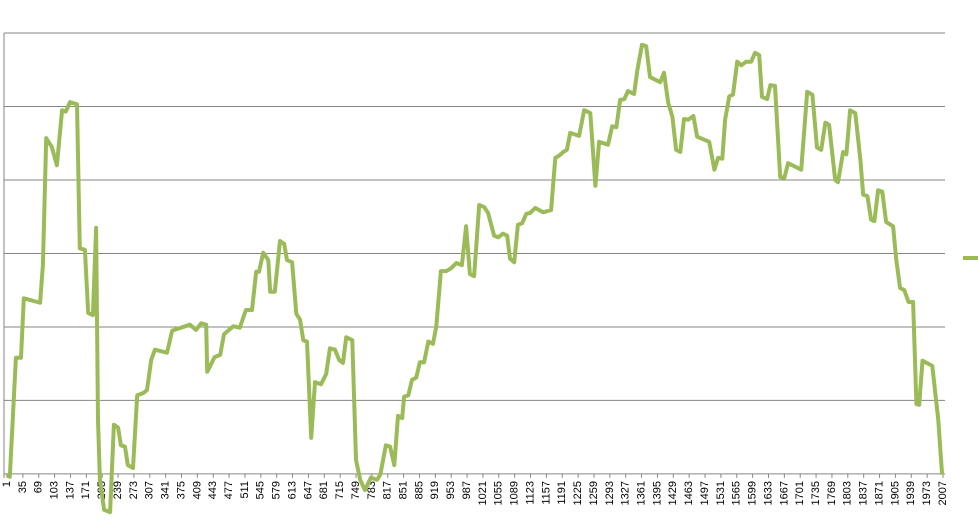 The image size is (978, 521). I want to click on x-tick-label: 35, so click(23, 487).